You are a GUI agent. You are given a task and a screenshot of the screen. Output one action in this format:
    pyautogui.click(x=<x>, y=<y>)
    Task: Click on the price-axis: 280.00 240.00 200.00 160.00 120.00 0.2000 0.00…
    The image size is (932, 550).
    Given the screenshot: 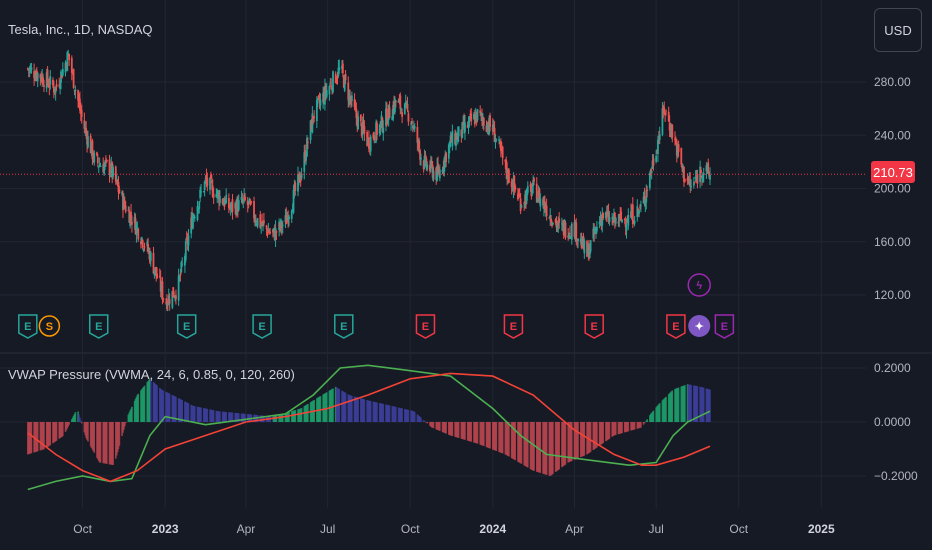 What is the action you would take?
    pyautogui.click(x=896, y=279)
    